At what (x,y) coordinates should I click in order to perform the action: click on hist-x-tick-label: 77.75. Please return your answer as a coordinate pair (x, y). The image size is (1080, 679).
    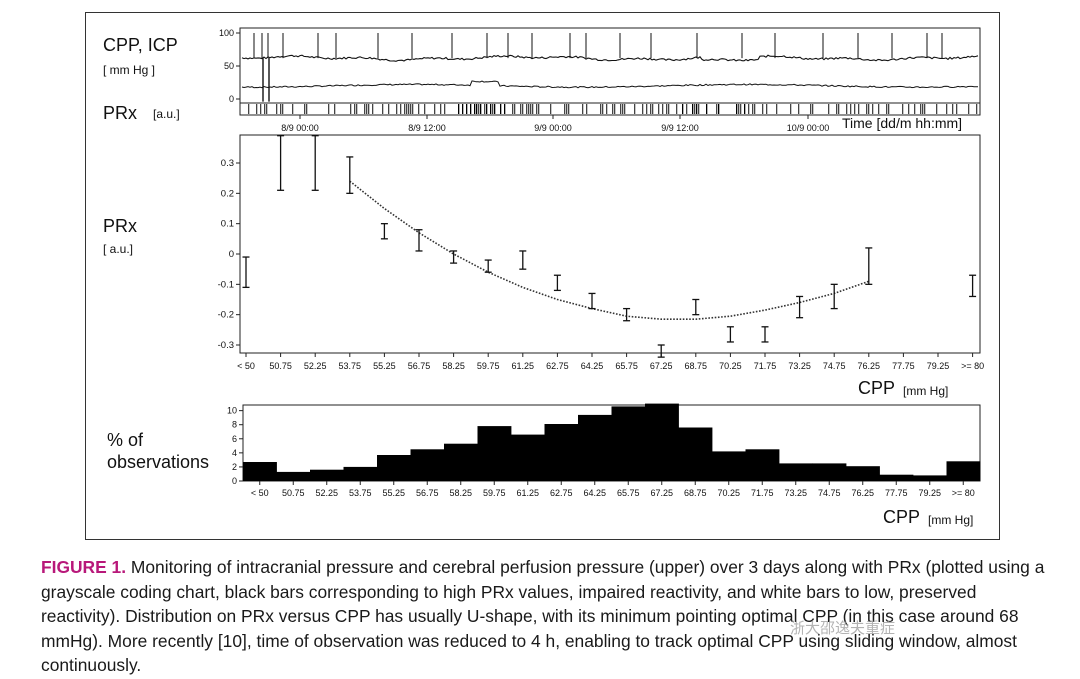
    Looking at the image, I should click on (896, 493).